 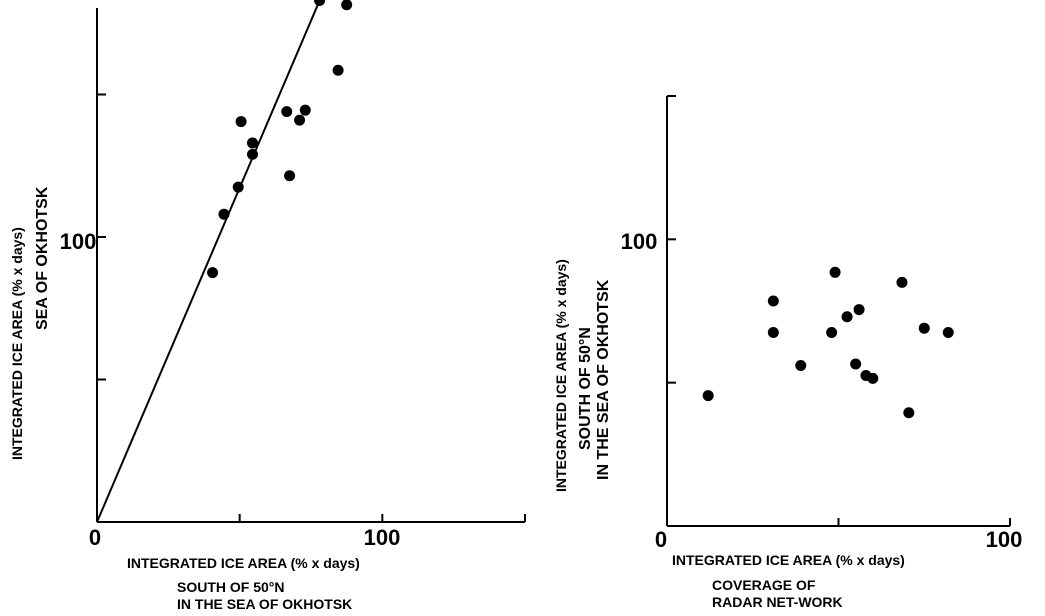 What do you see at coordinates (777, 602) in the screenshot?
I see `x-axis-title-line3: RADAR NET-WORK` at bounding box center [777, 602].